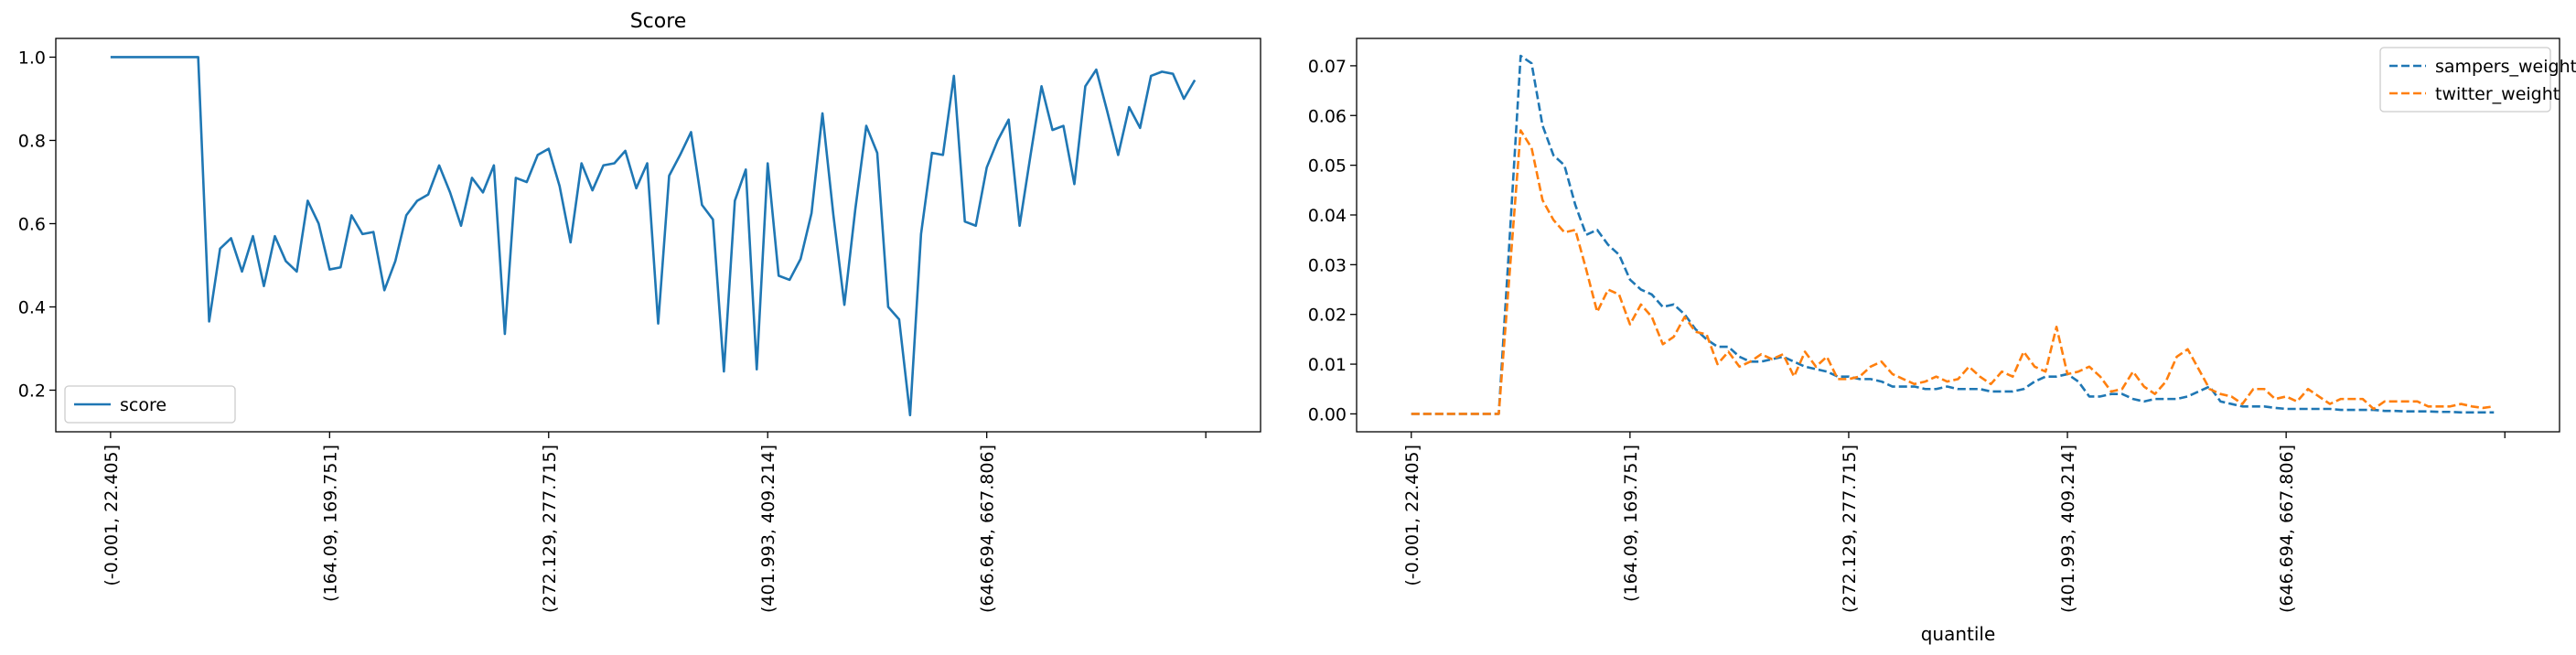  Describe the element at coordinates (659, 21) in the screenshot. I see `chart-title: Score` at that location.